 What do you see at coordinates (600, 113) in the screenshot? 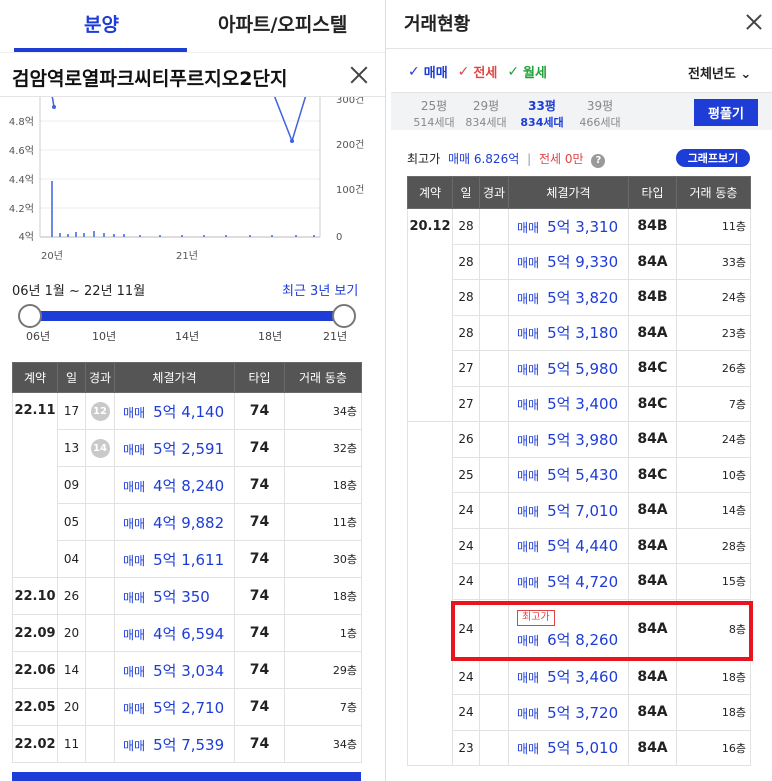
I see `pyeong-option: 39평 466세대` at bounding box center [600, 113].